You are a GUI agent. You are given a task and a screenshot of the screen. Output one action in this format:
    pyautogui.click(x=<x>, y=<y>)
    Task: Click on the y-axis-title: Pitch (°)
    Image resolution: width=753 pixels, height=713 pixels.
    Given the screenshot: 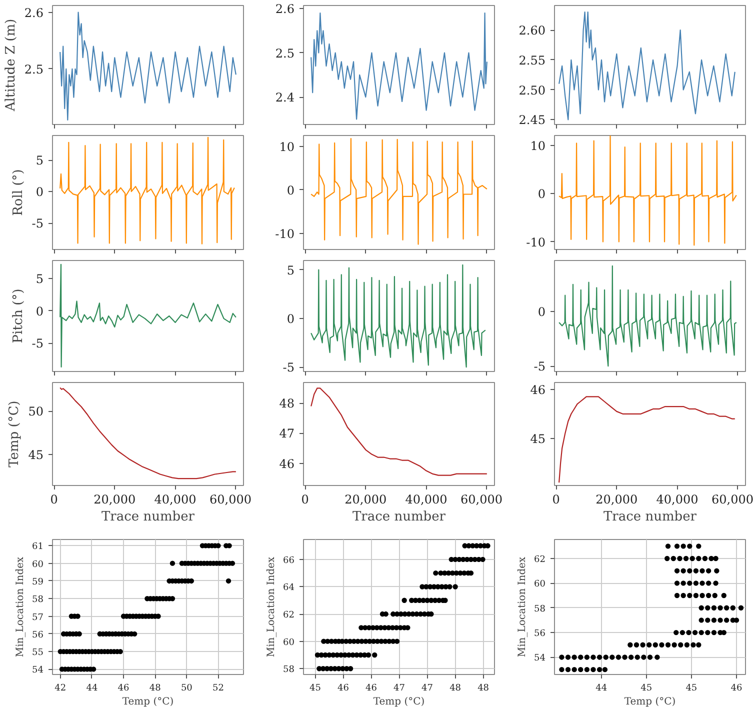 What is the action you would take?
    pyautogui.click(x=18, y=316)
    